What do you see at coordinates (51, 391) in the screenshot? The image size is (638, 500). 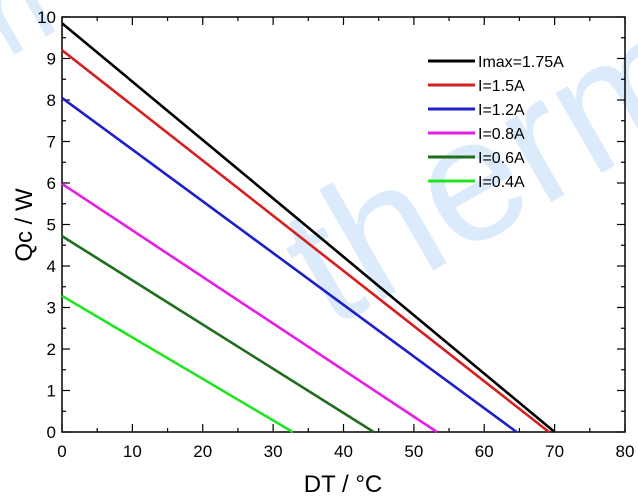 I see `y-tick-label: 1` at bounding box center [51, 391].